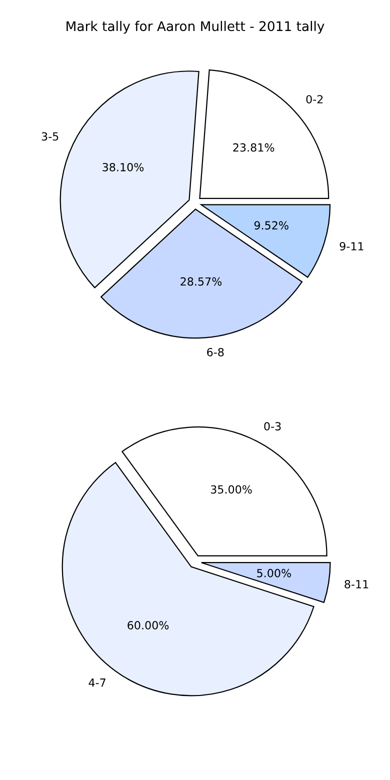 This screenshot has width=390, height=780. I want to click on data-label: 23.81%, so click(253, 147).